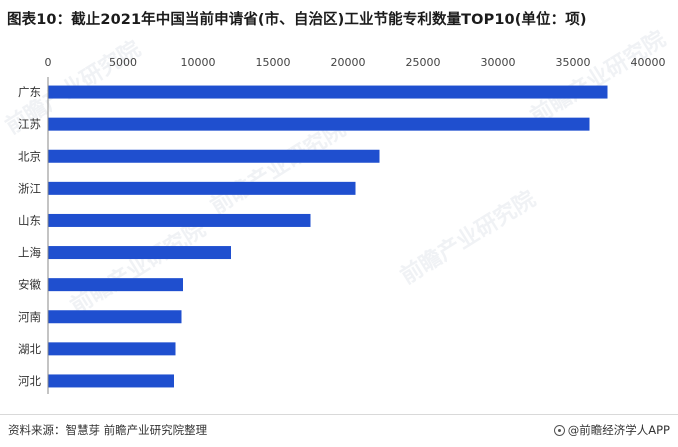  I want to click on category-label: 湖北, so click(29, 349).